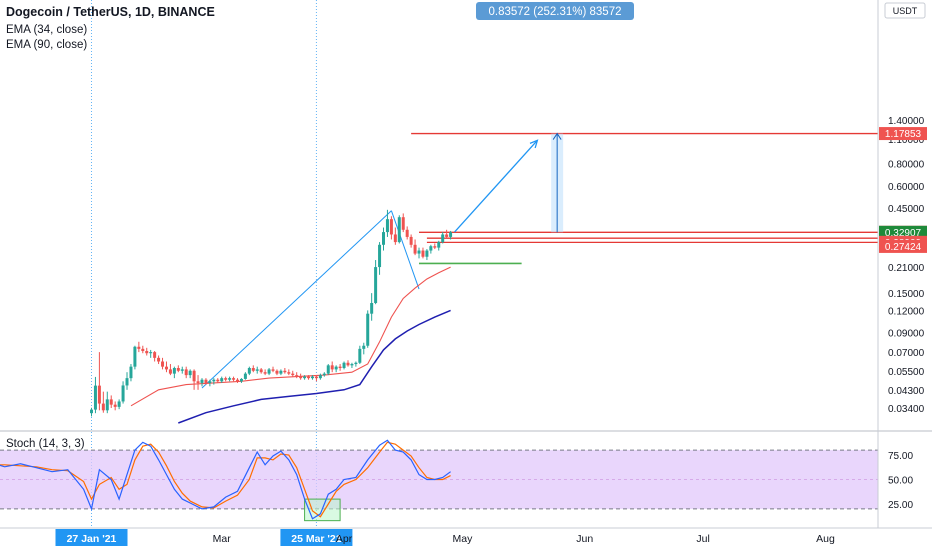 The height and width of the screenshot is (550, 932). Describe the element at coordinates (45, 444) in the screenshot. I see `stoch-legend: Stoch (14, 3, 3)` at that location.